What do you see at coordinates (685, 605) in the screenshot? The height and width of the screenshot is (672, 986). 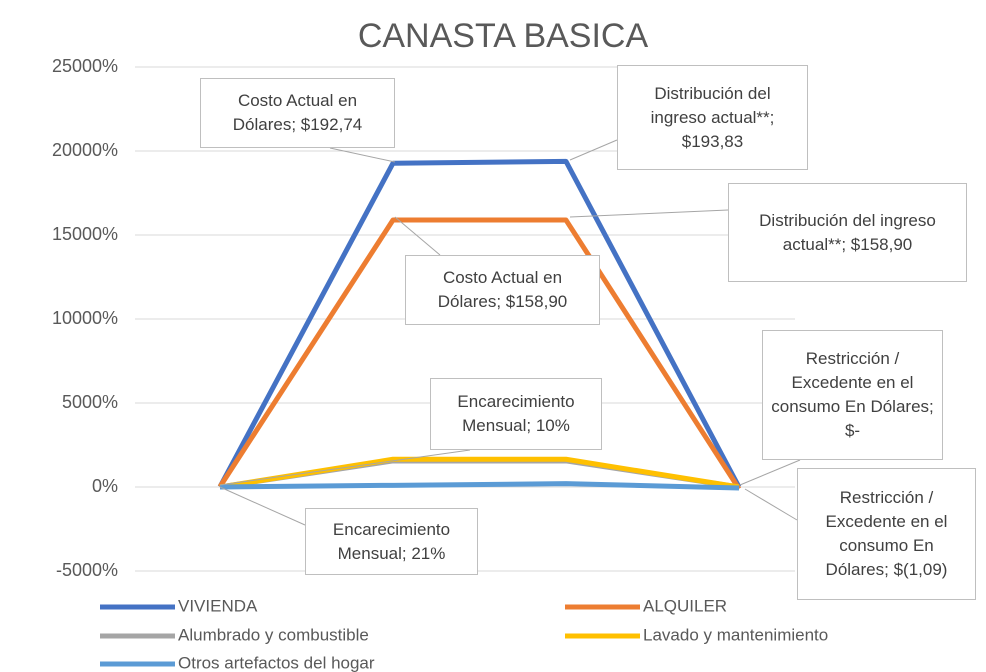 I see `legend-label: ALQUILER` at bounding box center [685, 605].